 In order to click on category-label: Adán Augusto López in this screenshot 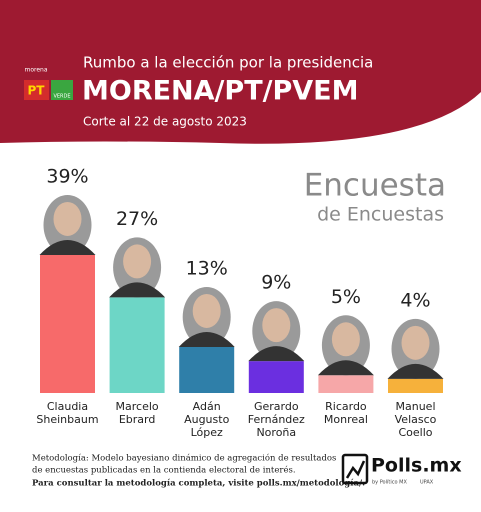, I will do `click(206, 419)`.